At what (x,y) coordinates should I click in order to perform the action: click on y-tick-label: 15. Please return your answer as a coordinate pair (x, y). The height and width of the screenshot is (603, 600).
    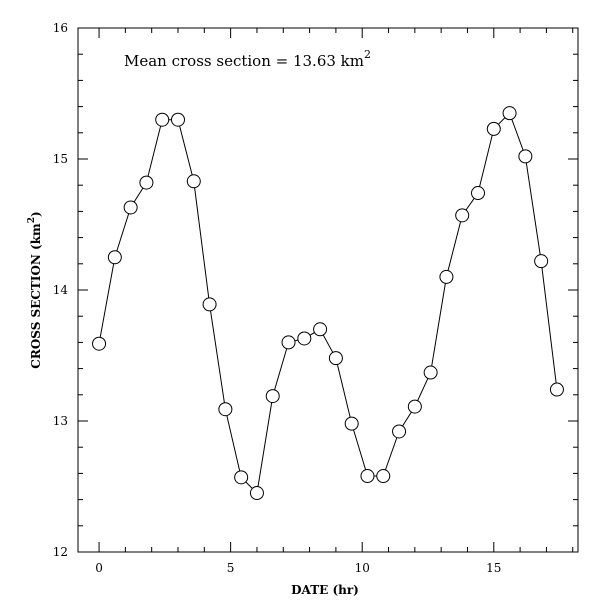
    Looking at the image, I should click on (60, 159).